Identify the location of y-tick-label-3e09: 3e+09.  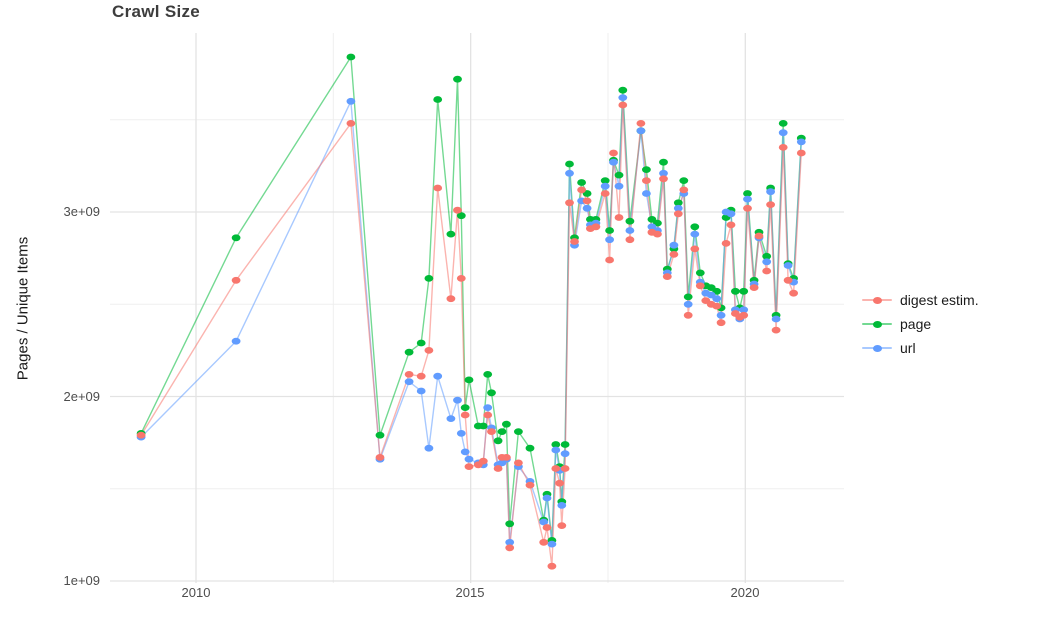
(81, 211).